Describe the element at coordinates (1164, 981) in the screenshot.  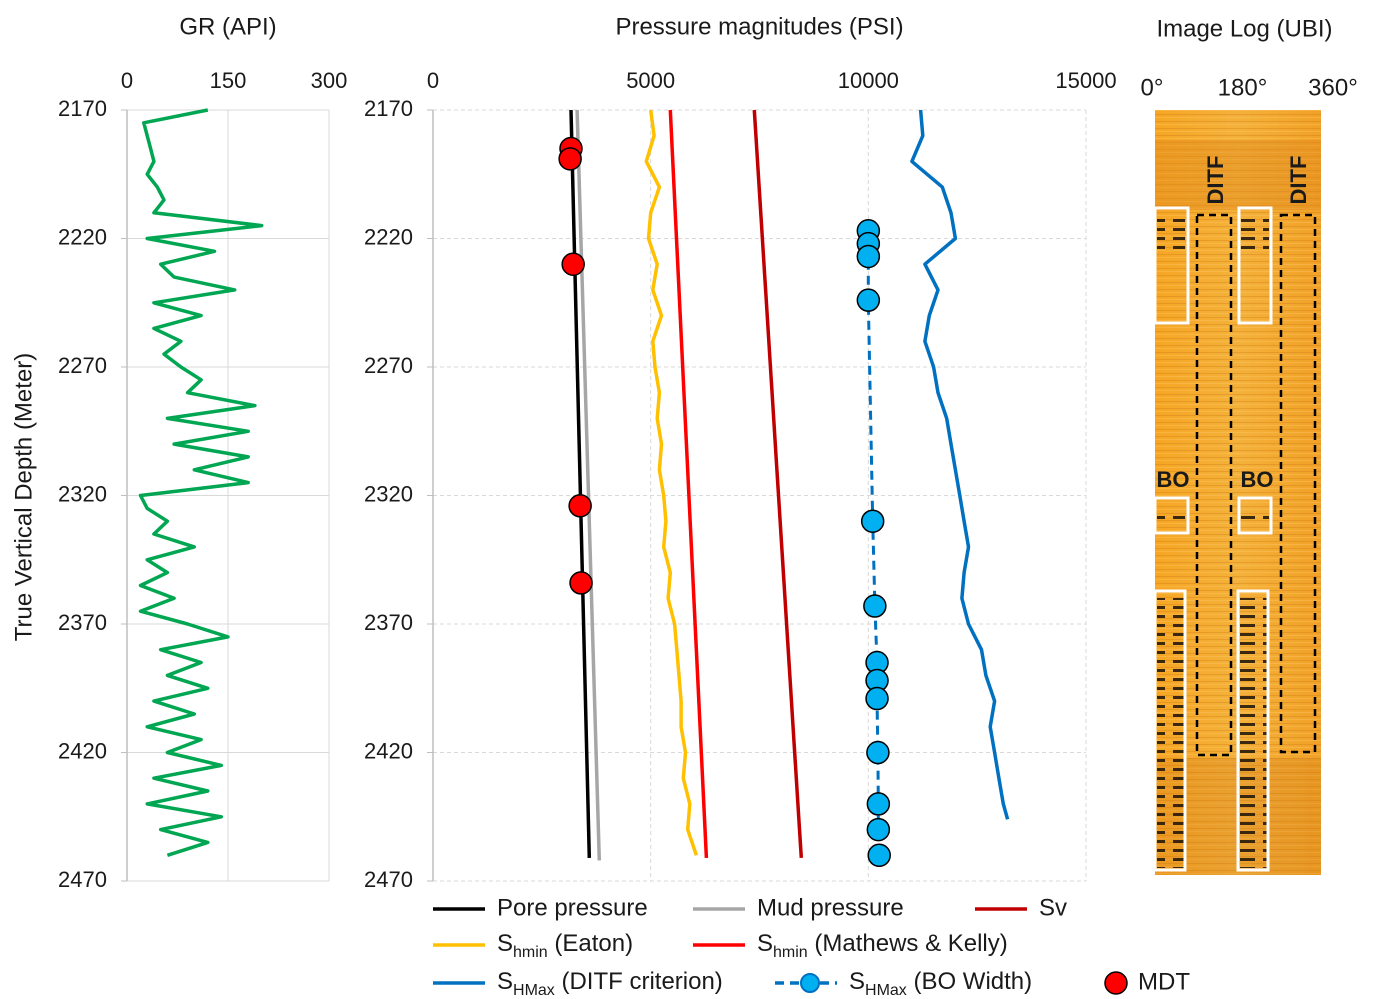
I see `legend-label: MDT` at that location.